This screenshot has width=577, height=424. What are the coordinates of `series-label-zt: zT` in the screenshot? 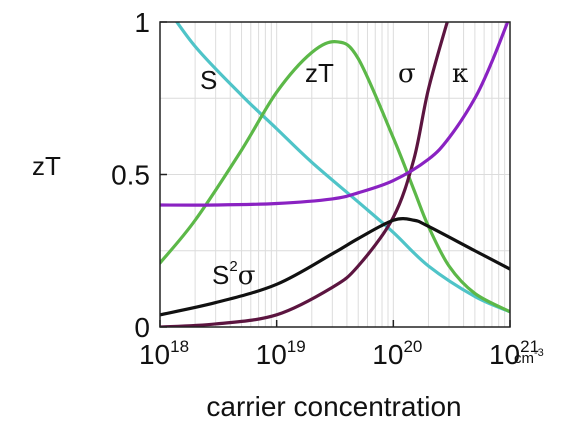 It's located at (319, 73).